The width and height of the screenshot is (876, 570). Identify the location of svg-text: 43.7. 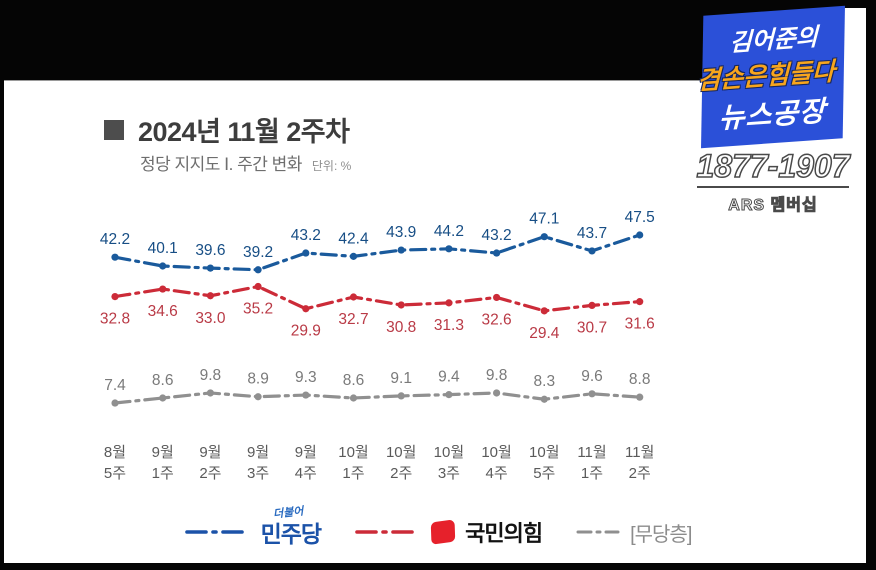
(592, 233).